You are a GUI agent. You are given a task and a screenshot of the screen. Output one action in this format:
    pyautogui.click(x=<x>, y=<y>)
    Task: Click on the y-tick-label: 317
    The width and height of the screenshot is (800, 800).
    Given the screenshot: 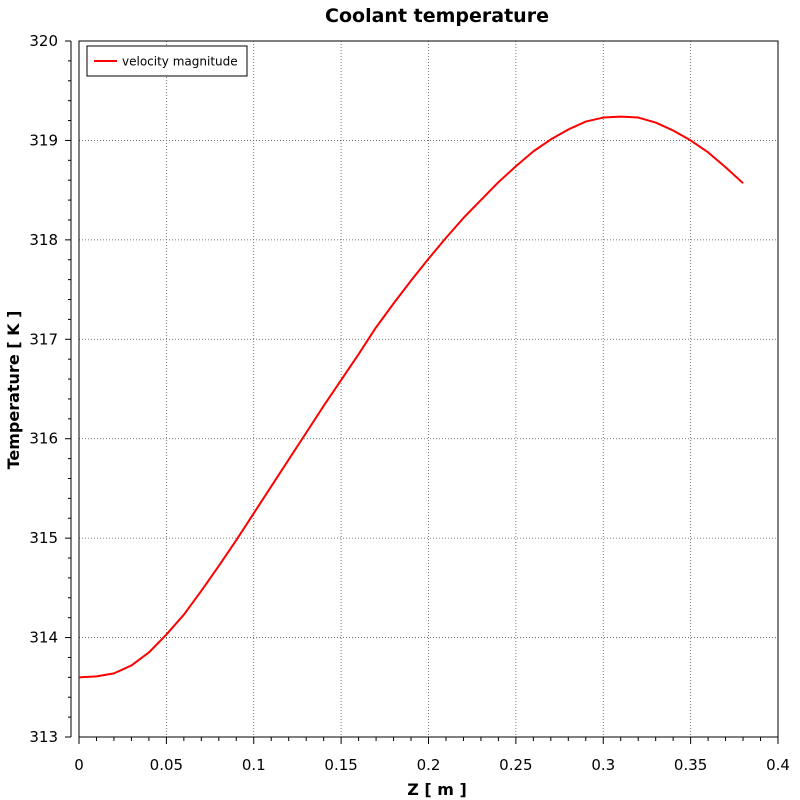 What is the action you would take?
    pyautogui.click(x=43, y=339)
    